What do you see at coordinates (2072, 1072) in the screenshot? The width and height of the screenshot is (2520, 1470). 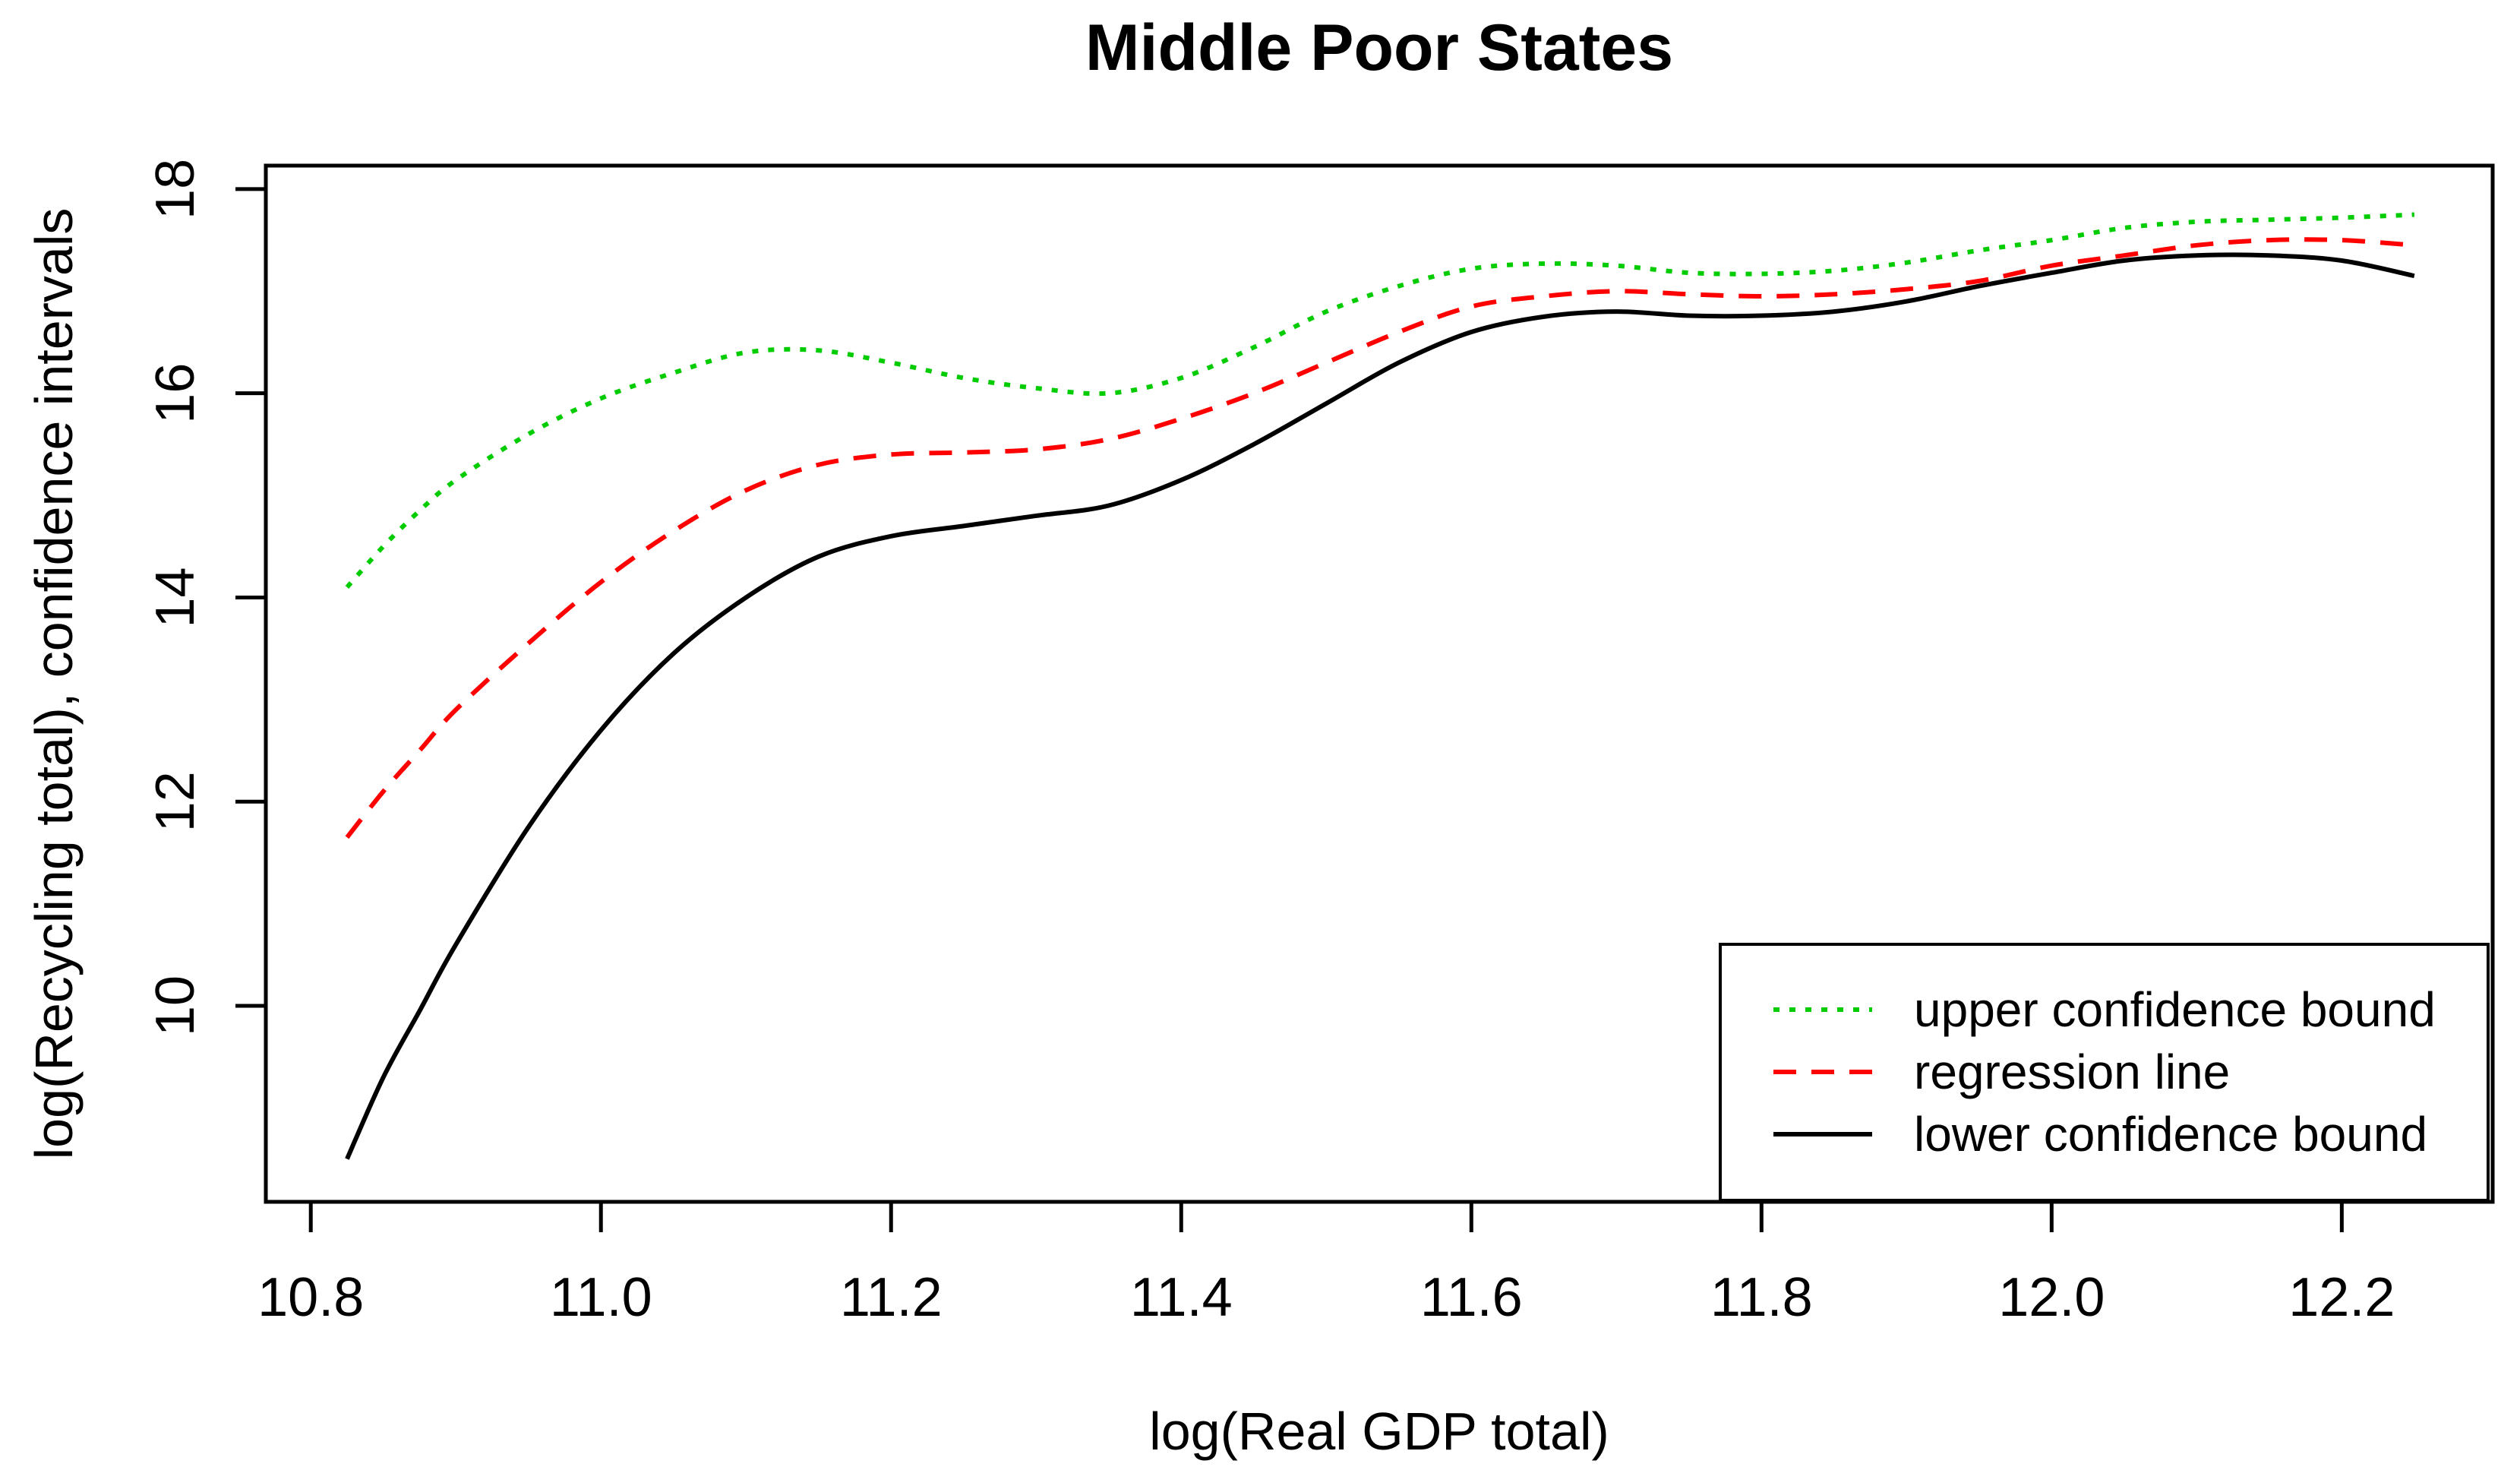 I see `legend-label: regression line` at bounding box center [2072, 1072].